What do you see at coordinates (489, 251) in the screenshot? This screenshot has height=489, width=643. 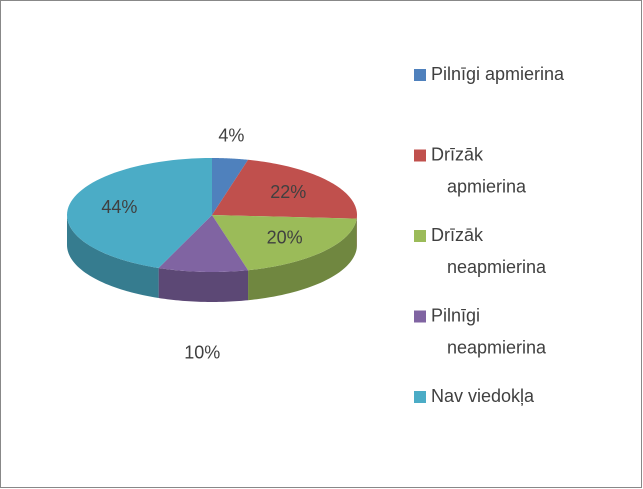 I see `legend-label: Drīzāk neapmierina` at bounding box center [489, 251].